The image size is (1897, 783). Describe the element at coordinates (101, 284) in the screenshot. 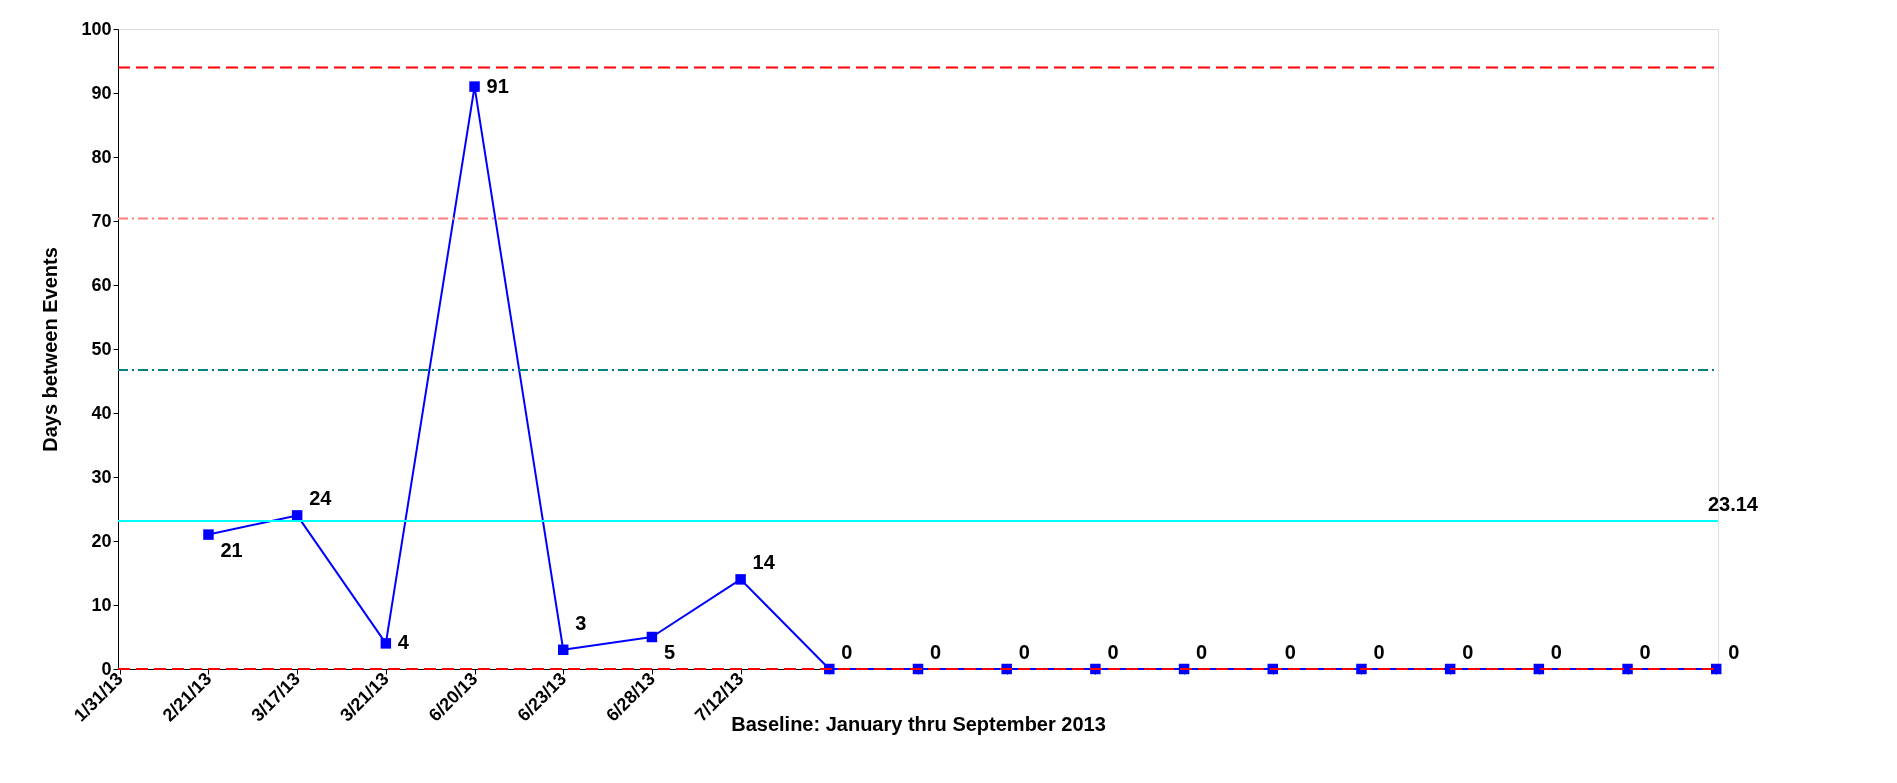

I see `y-tick-label: 60` at that location.